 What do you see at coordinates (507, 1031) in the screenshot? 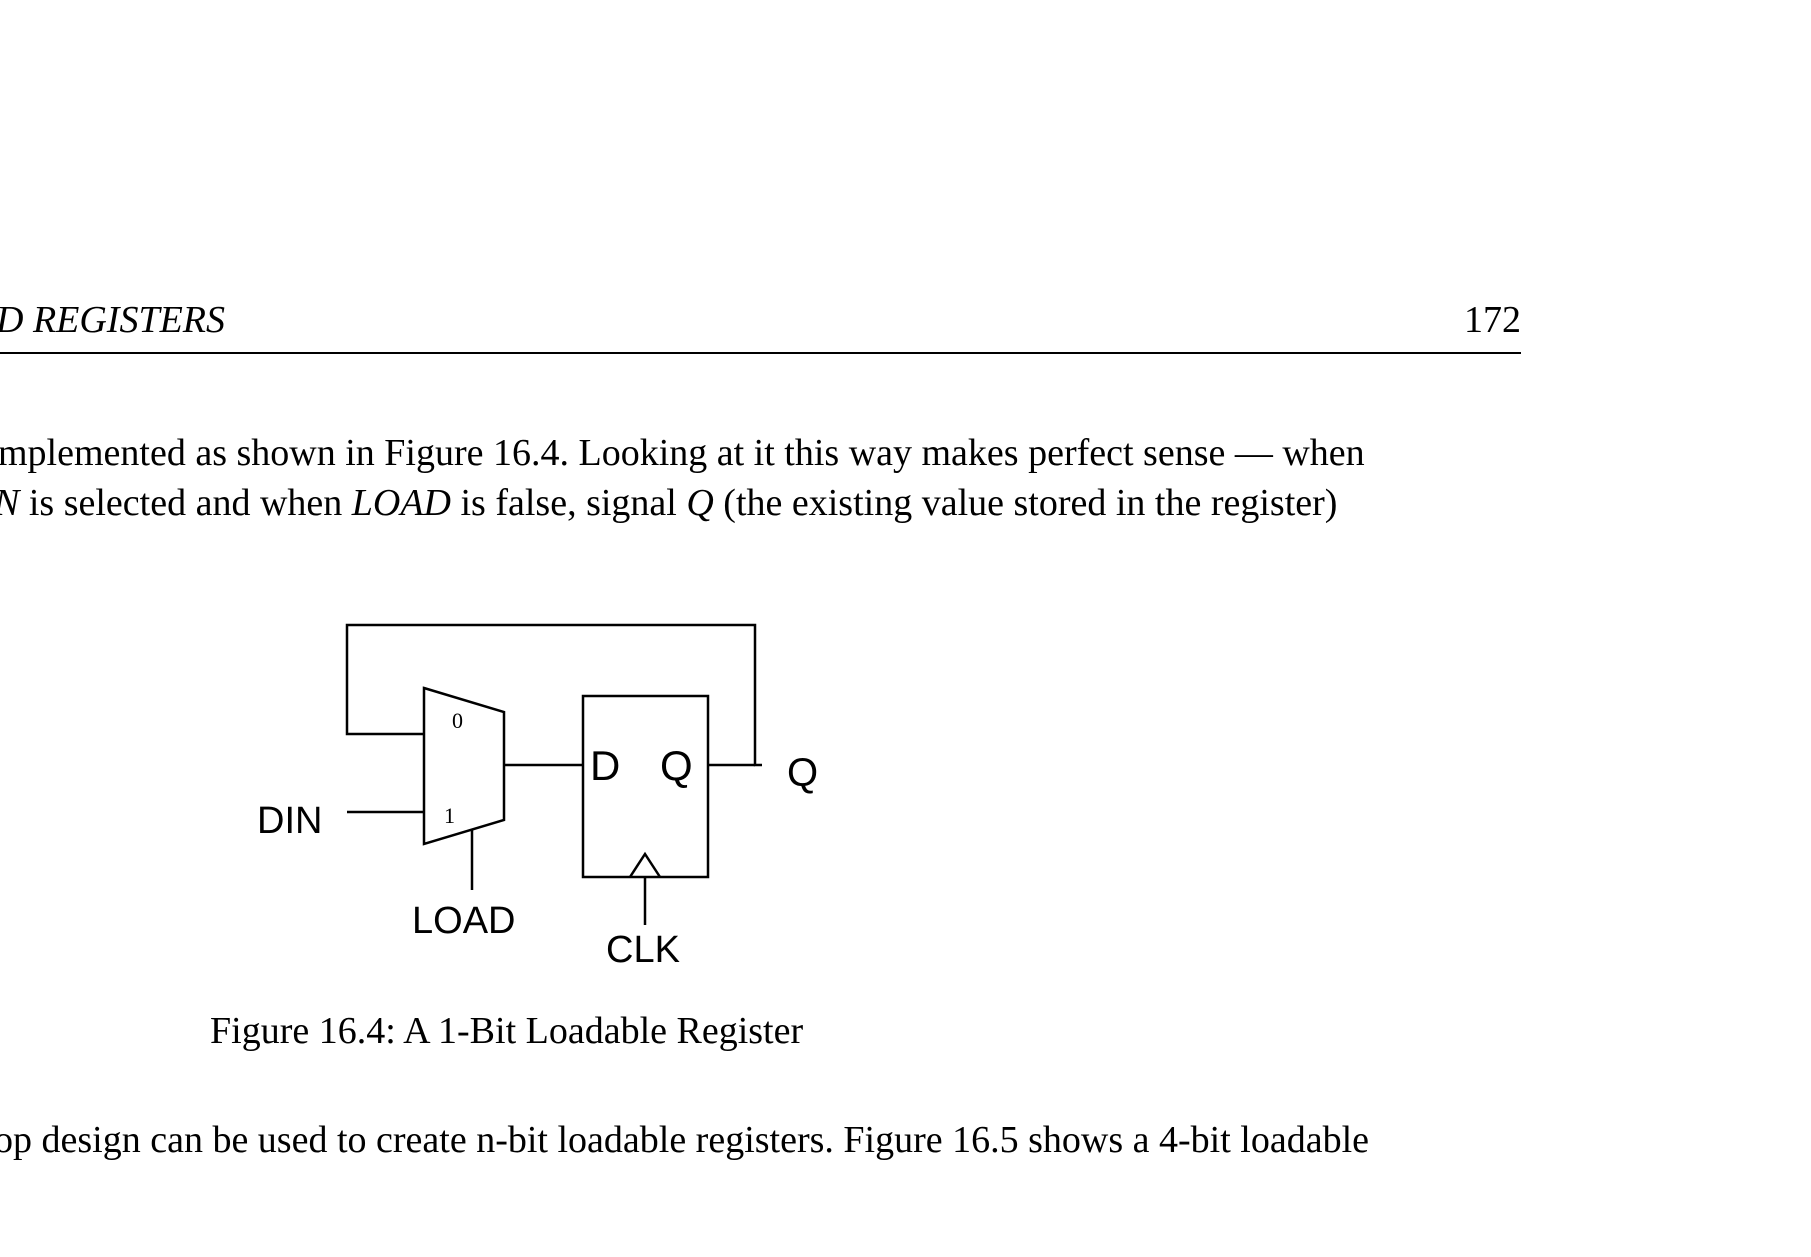
I see `figure-caption: Figure 16.4: A 1-Bit Loadable Register` at bounding box center [507, 1031].